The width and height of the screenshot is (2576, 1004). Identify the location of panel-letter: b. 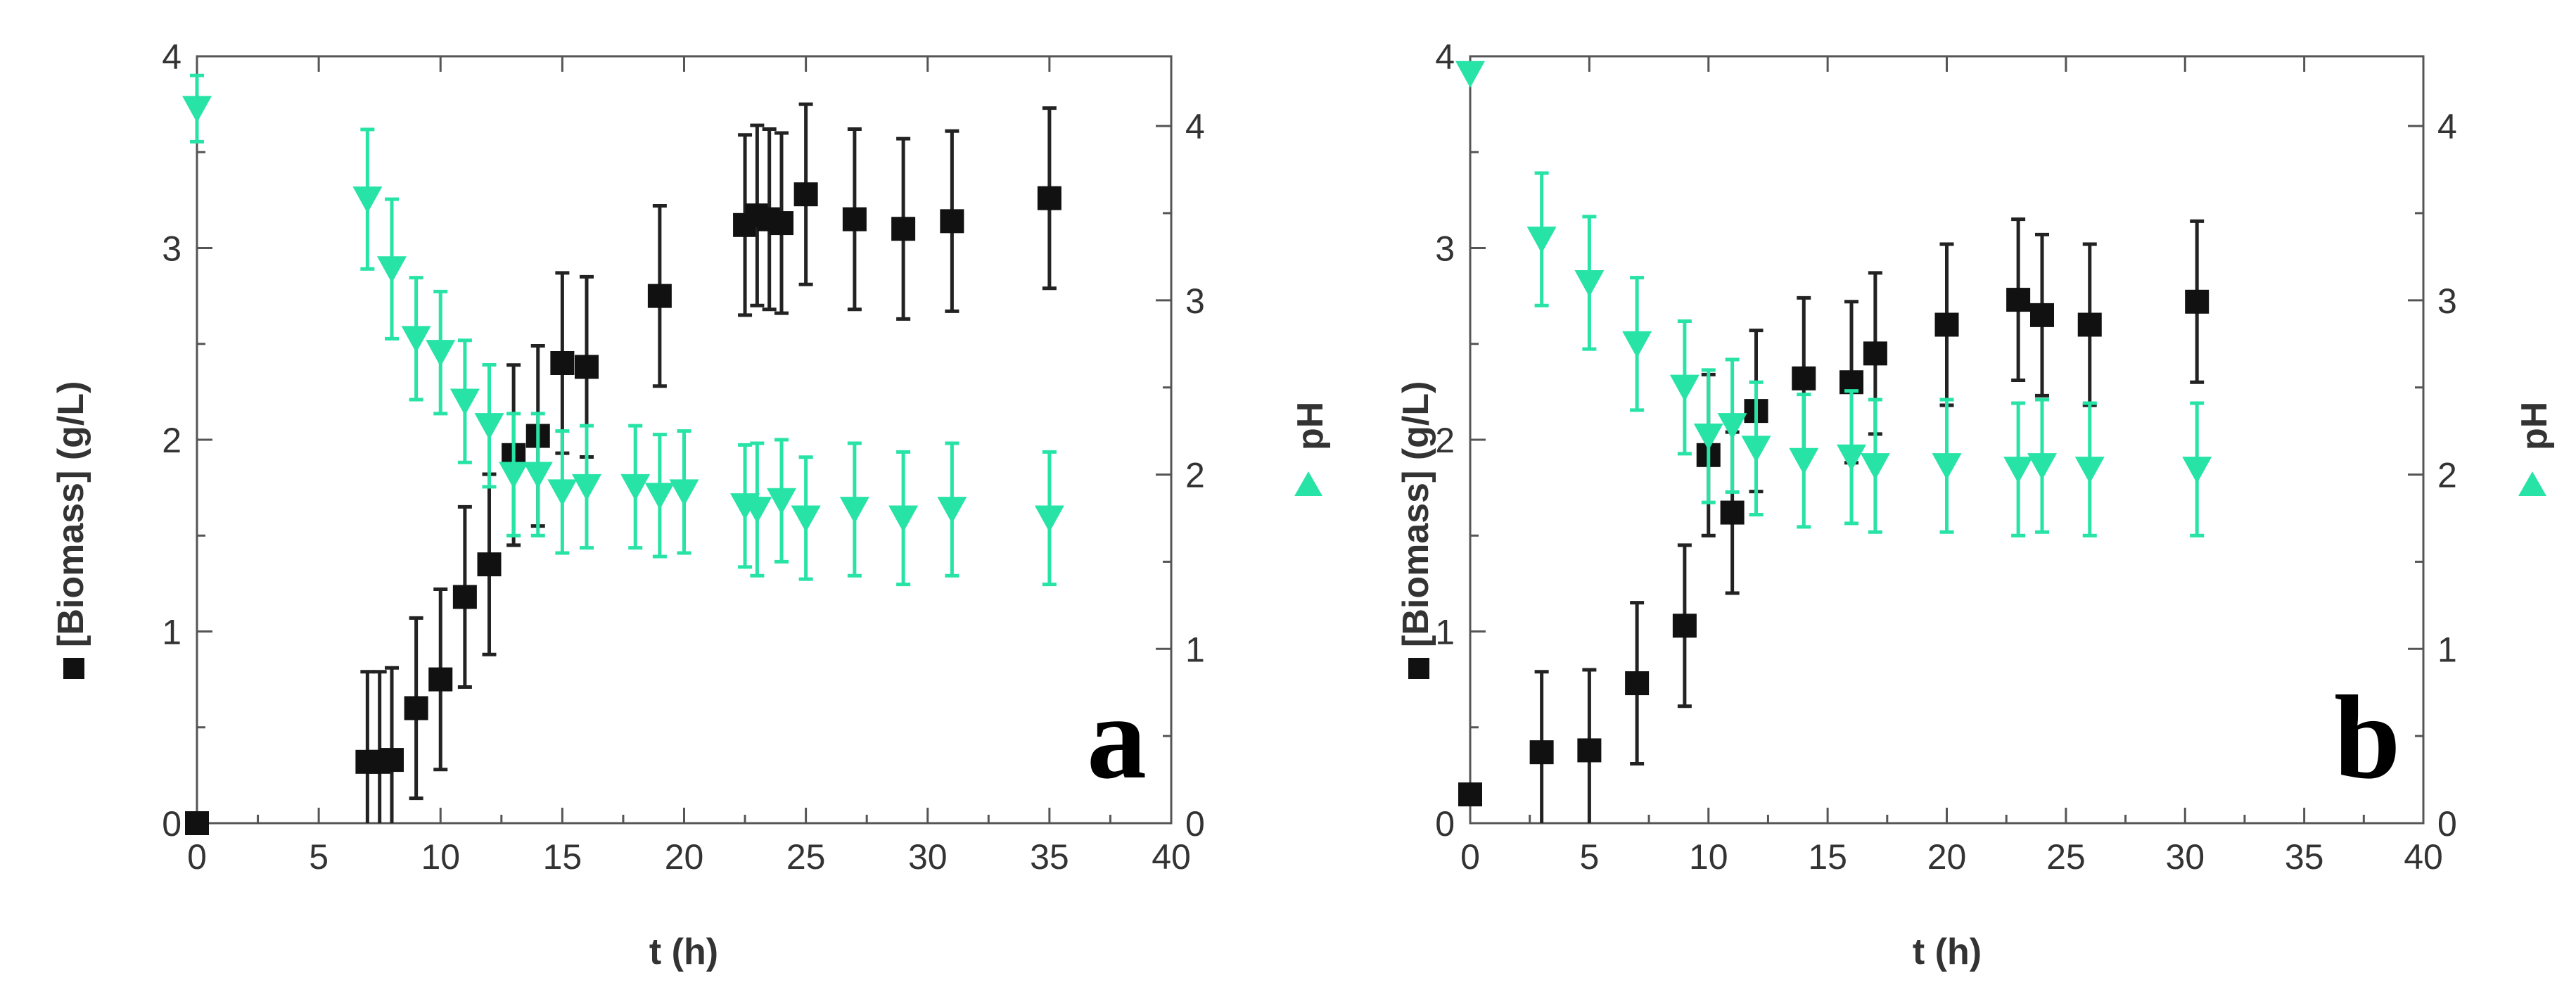
(2367, 737).